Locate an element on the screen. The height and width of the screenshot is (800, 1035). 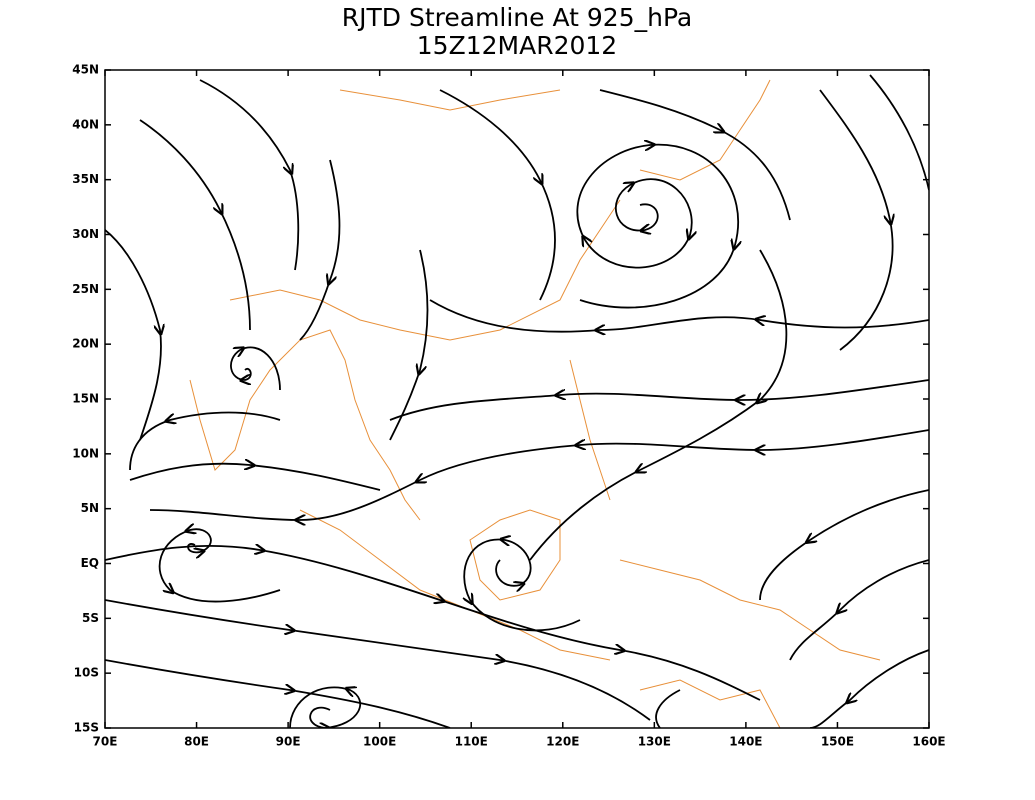
y-tick-label: 10S is located at coordinates (86, 673).